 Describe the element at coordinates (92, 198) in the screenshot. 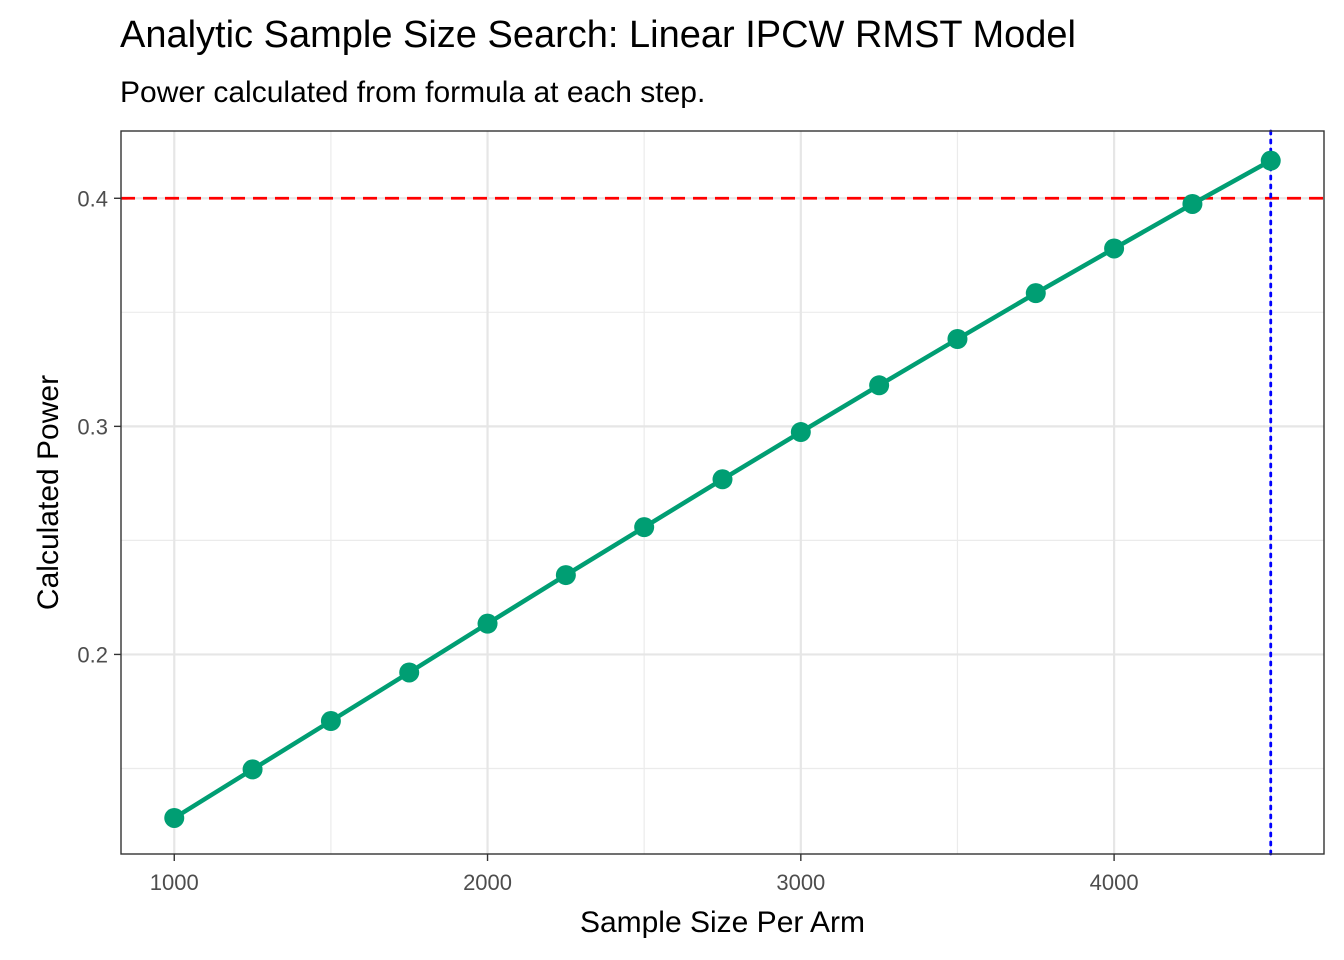

I see `y-tick-label: 0.4` at that location.